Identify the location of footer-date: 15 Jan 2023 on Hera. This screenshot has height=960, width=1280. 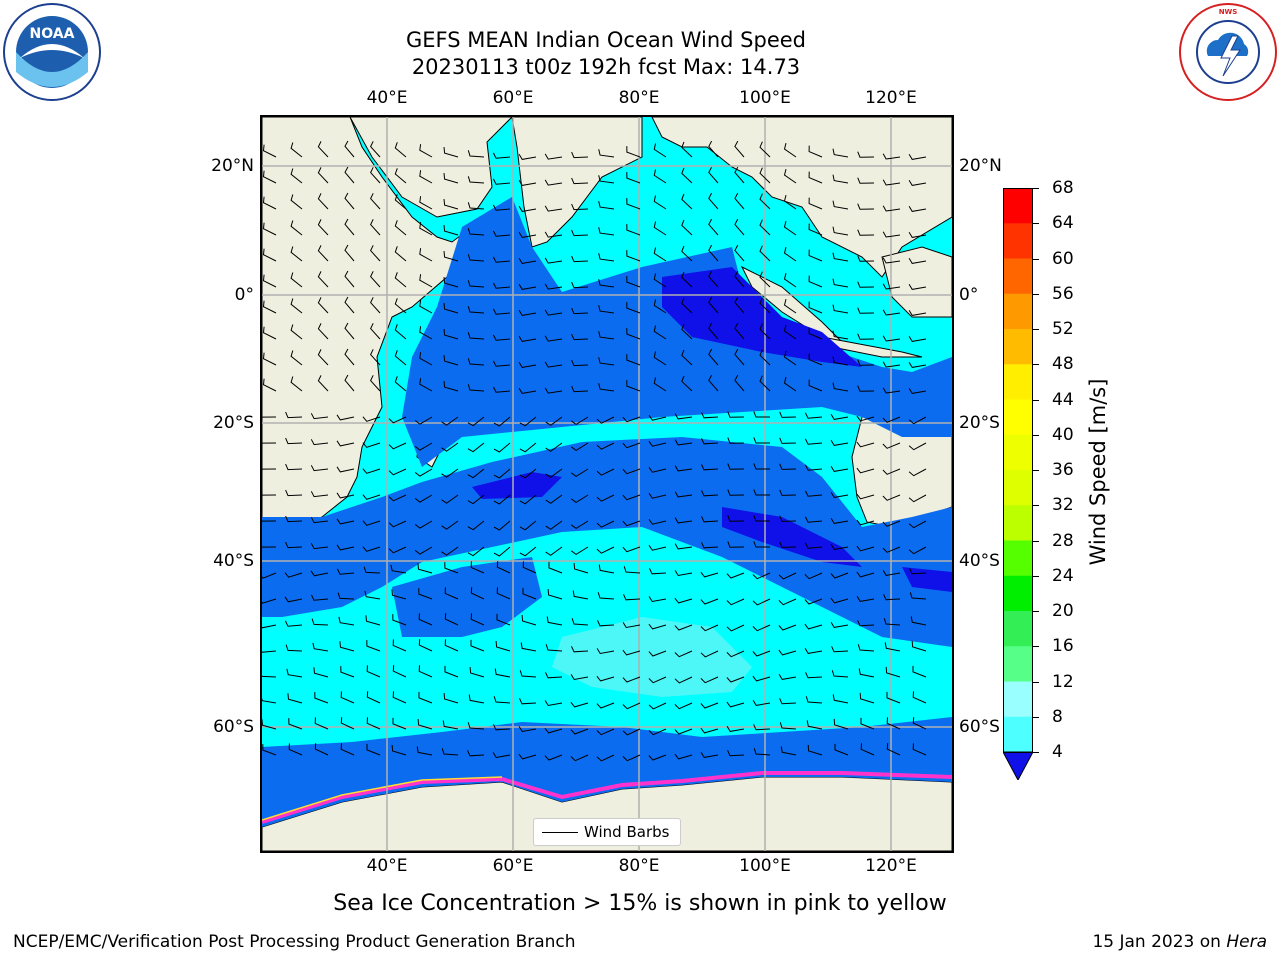
(1179, 942).